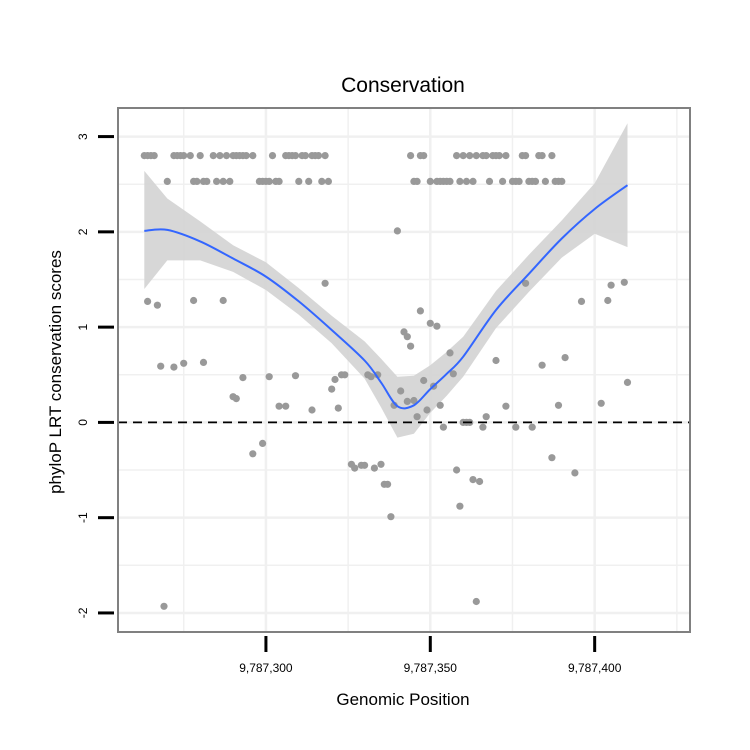  Describe the element at coordinates (430, 655) in the screenshot. I see `x-axis: 9,787,300 9,787,350 9,787,400` at that location.